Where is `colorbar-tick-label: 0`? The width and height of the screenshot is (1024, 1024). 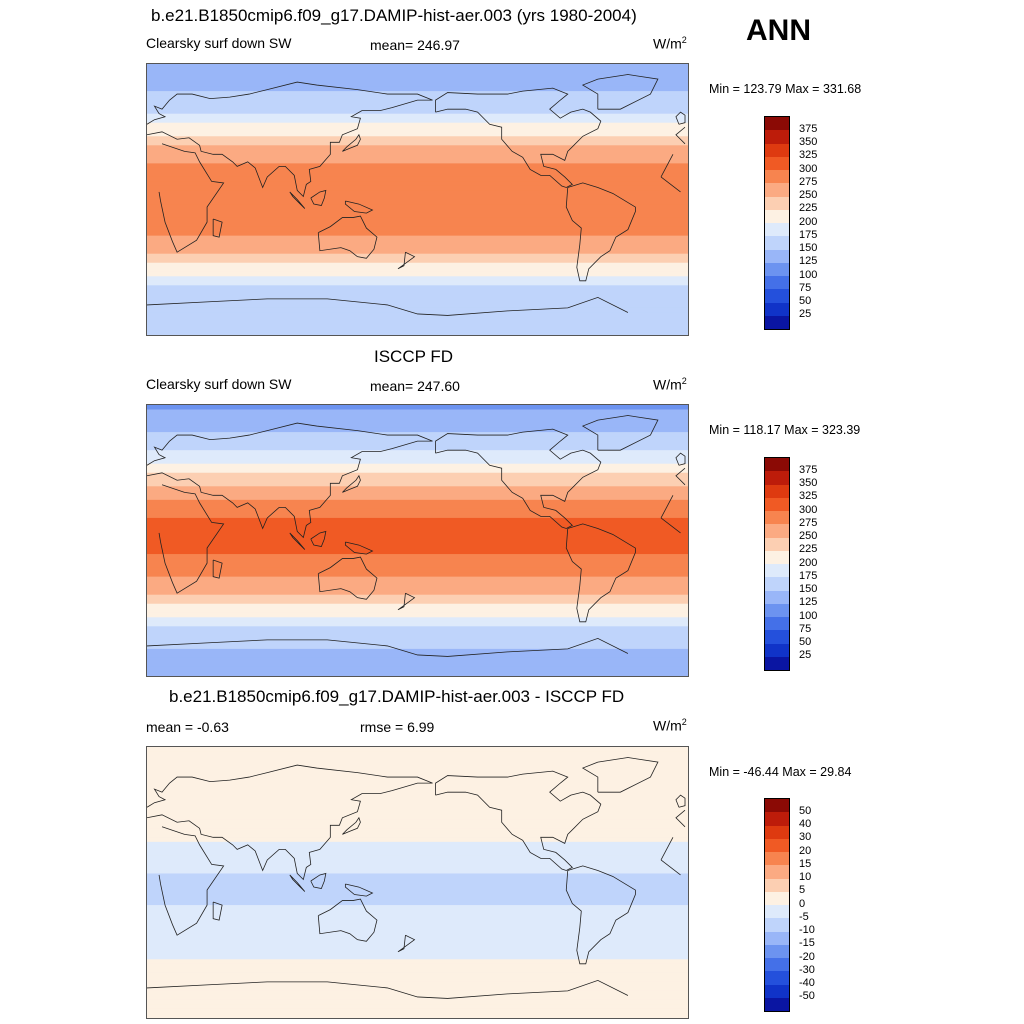
colorbar-tick-label: 0 is located at coordinates (802, 903).